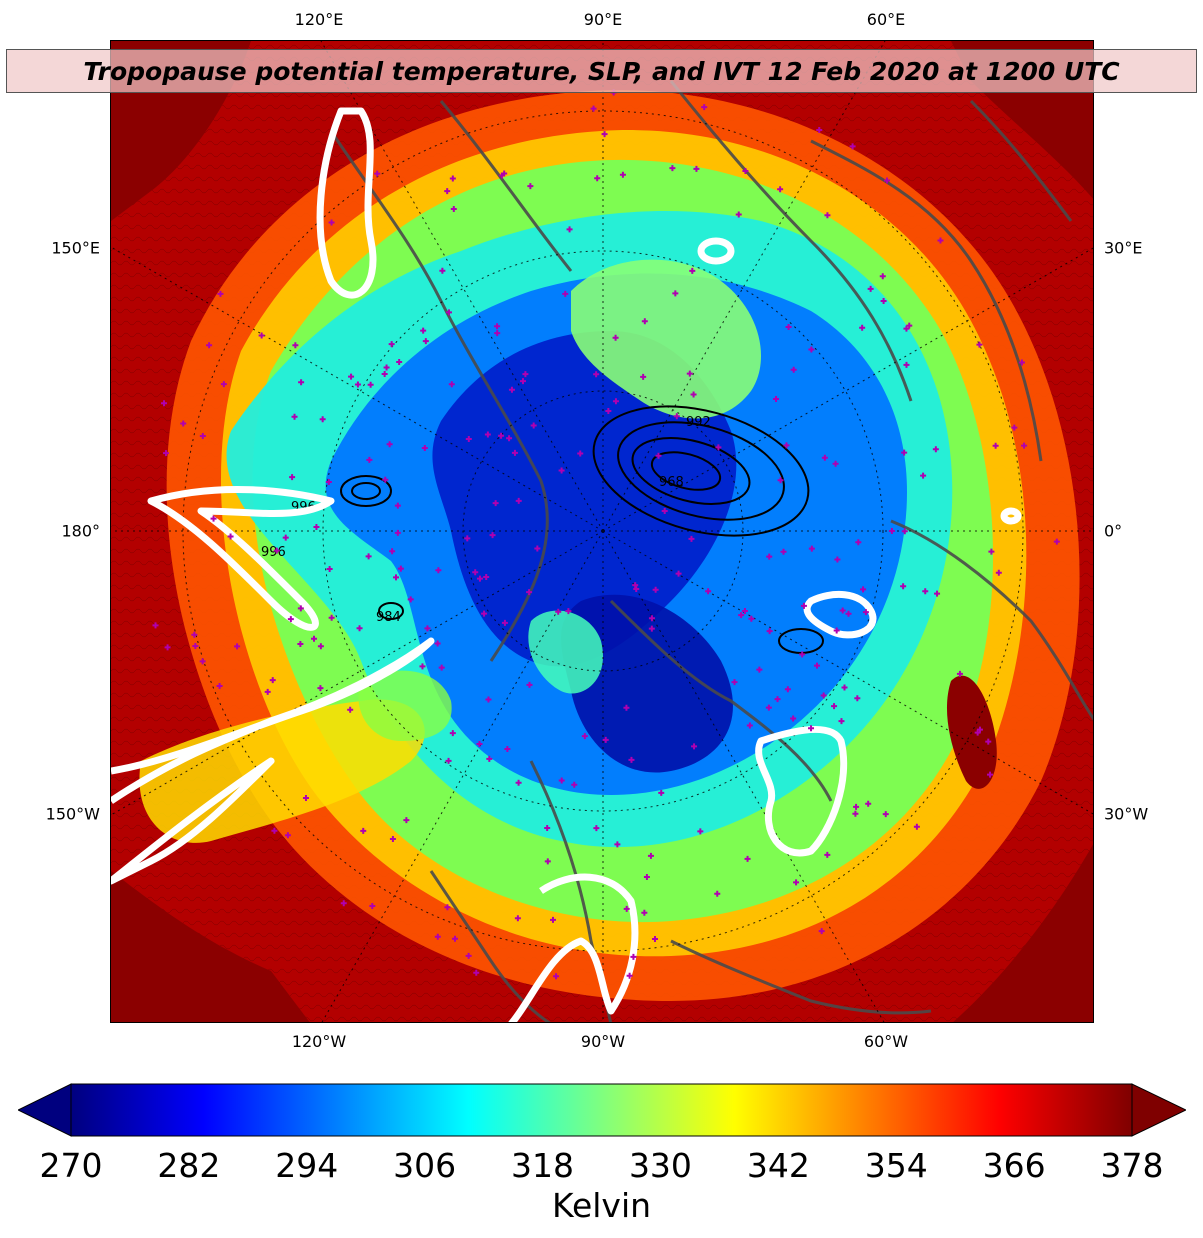 The height and width of the screenshot is (1238, 1203). I want to click on colorbar-extend-max, so click(1158, 1110).